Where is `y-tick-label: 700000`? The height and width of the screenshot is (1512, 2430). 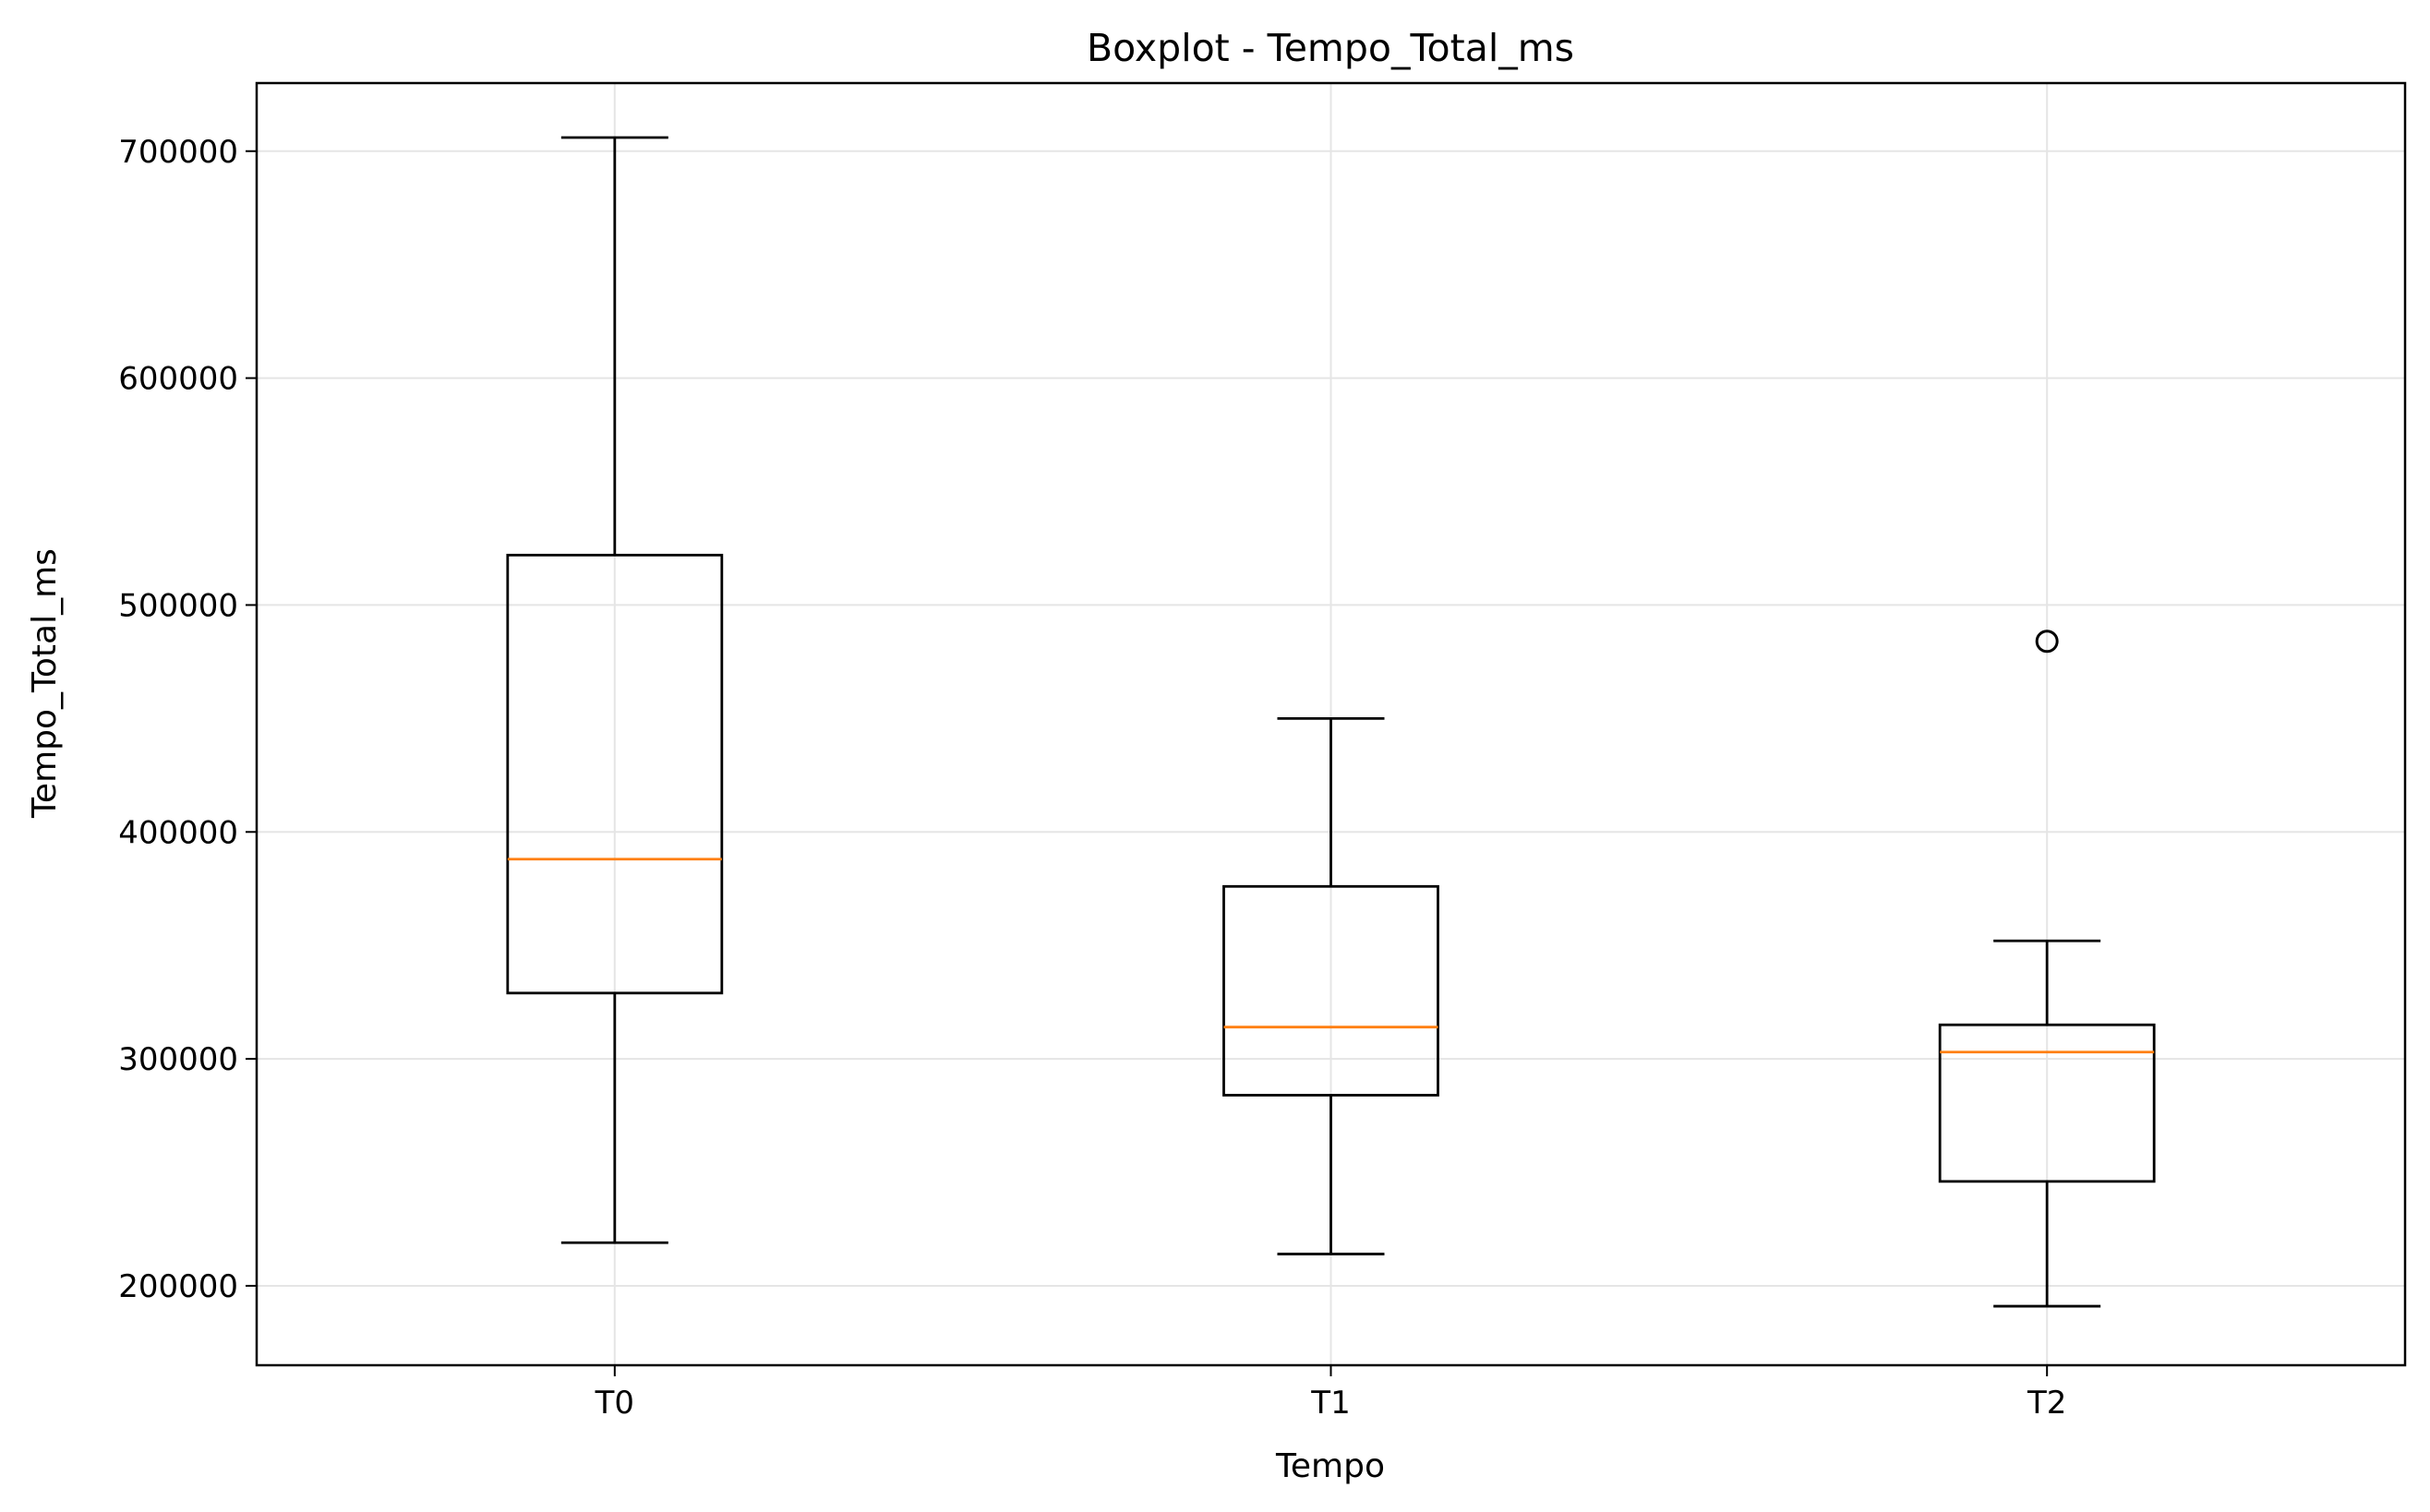
y-tick-label: 700000 is located at coordinates (178, 152).